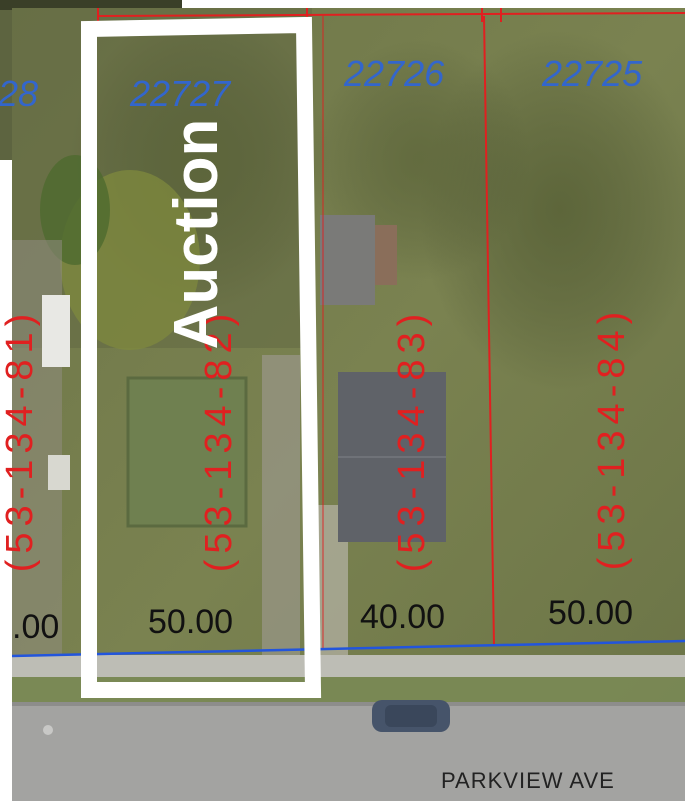  What do you see at coordinates (36, 627) in the screenshot?
I see `frontage-dimension: .00` at bounding box center [36, 627].